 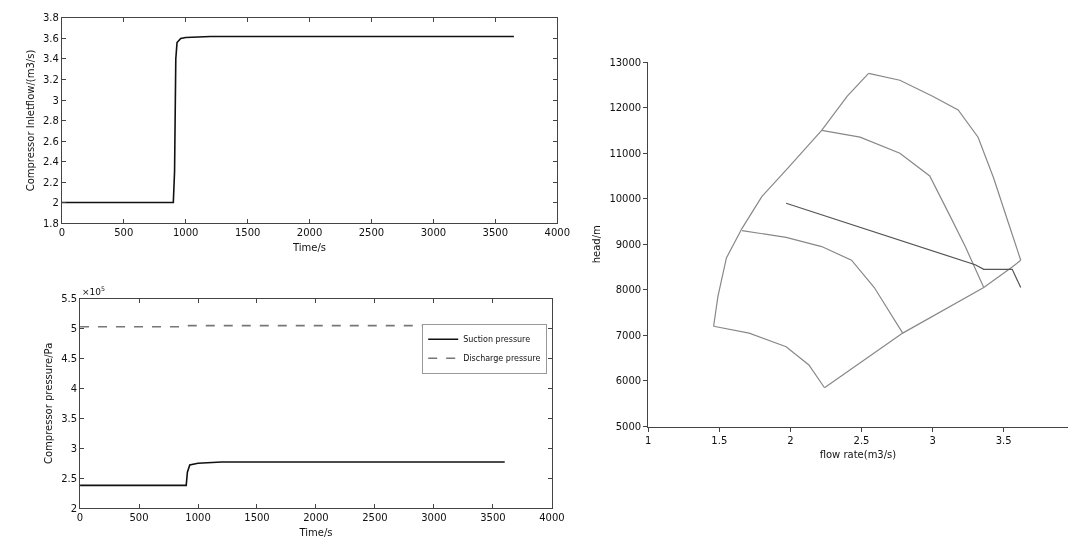 What do you see at coordinates (50, 141) in the screenshot?
I see `y-tick-label: 2.6` at bounding box center [50, 141].